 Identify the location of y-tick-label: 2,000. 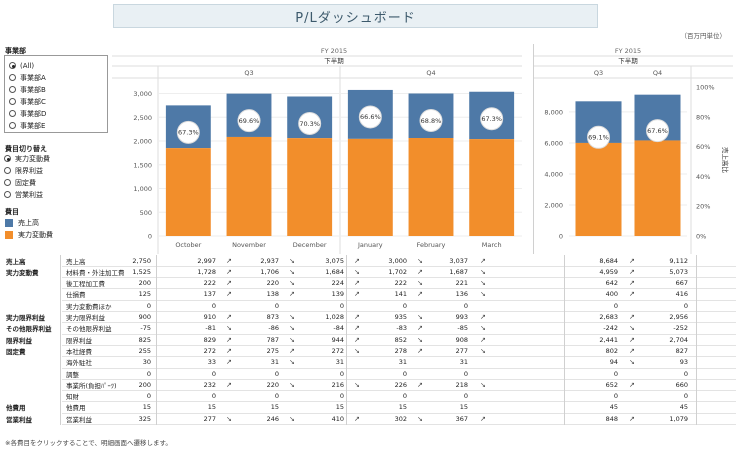
(142, 142).